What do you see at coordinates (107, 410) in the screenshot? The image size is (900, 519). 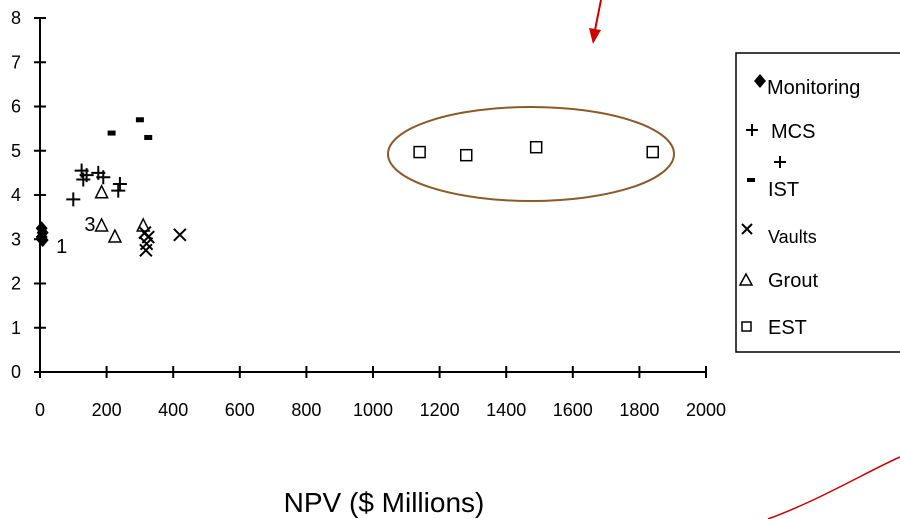 I see `x-tick-label: 200` at bounding box center [107, 410].